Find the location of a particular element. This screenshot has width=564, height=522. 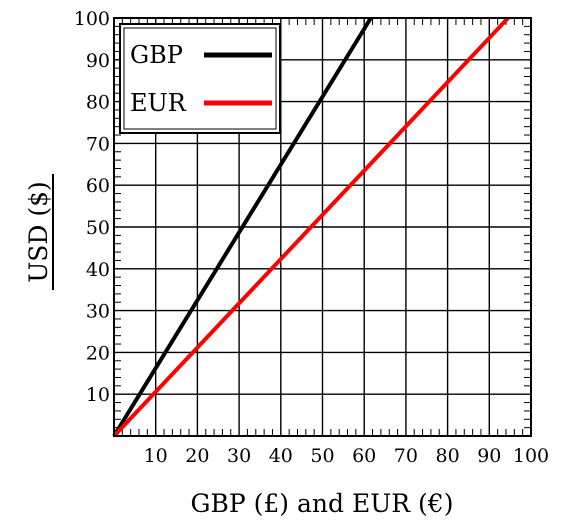

x-tick-label: 20 is located at coordinates (197, 456).